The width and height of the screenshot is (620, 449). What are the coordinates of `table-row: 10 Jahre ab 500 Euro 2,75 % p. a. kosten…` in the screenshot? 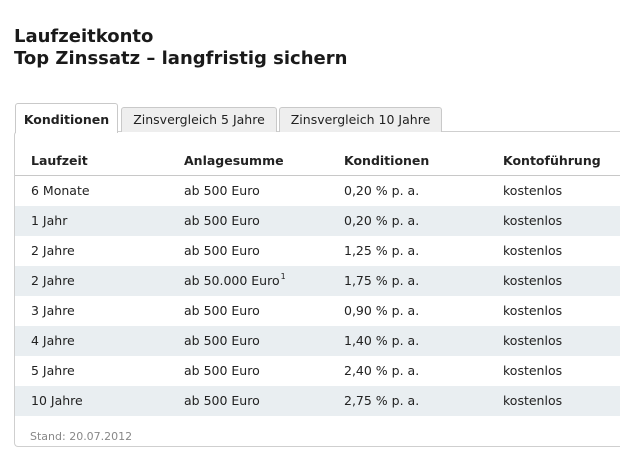 It's located at (317, 401).